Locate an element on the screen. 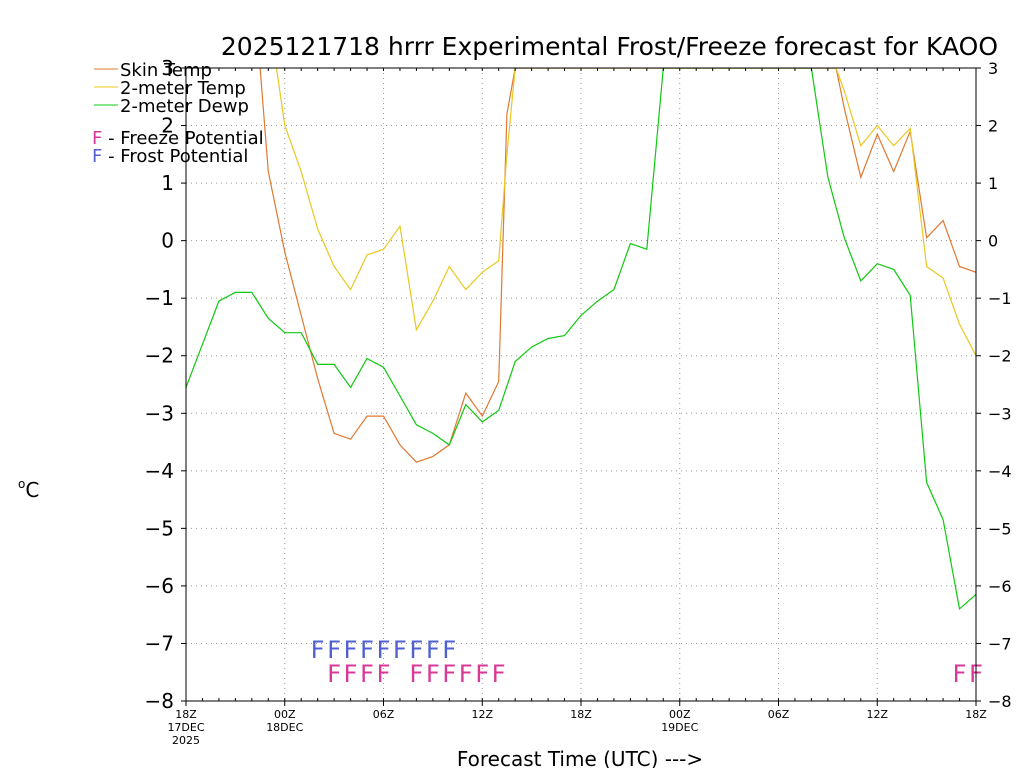 The image size is (1024, 768). y-tick-label-left: −7 is located at coordinates (159, 643).